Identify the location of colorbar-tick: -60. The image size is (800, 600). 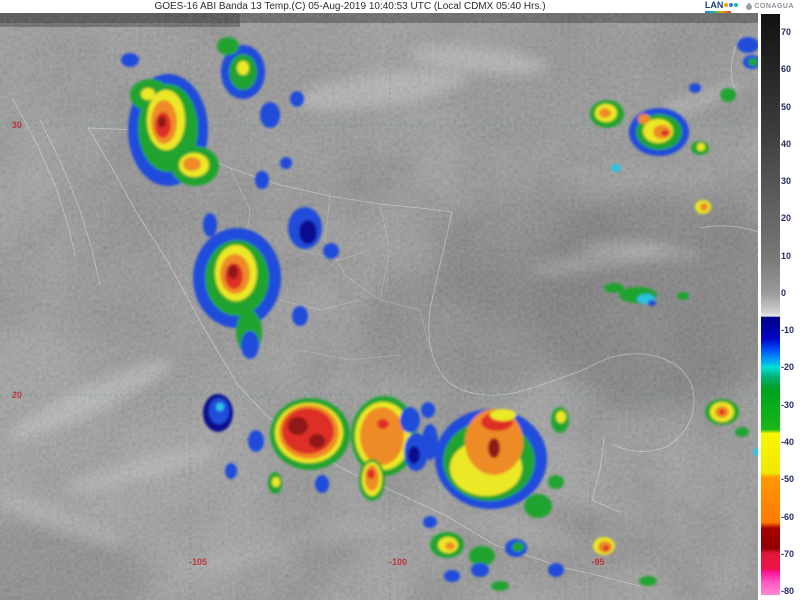
(788, 516).